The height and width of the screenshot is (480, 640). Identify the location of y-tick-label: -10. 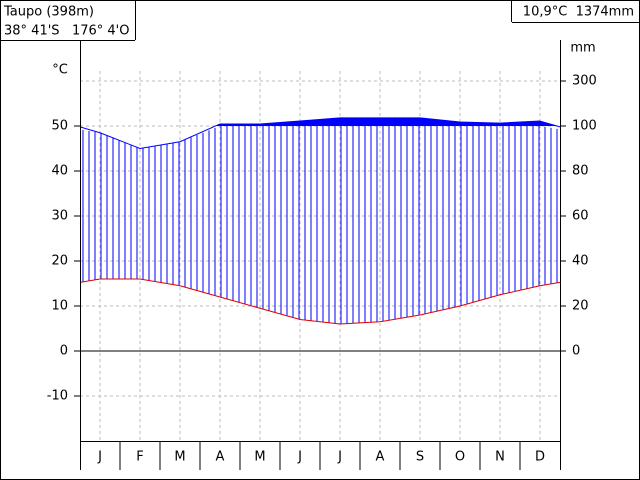
(57, 396).